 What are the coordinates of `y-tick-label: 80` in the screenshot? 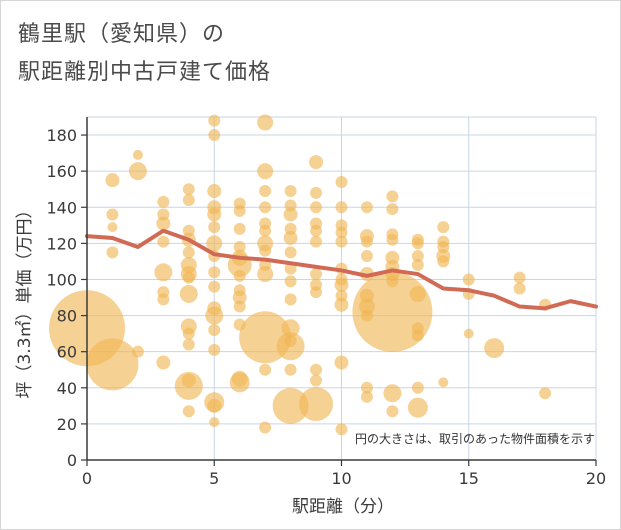 It's located at (67, 316).